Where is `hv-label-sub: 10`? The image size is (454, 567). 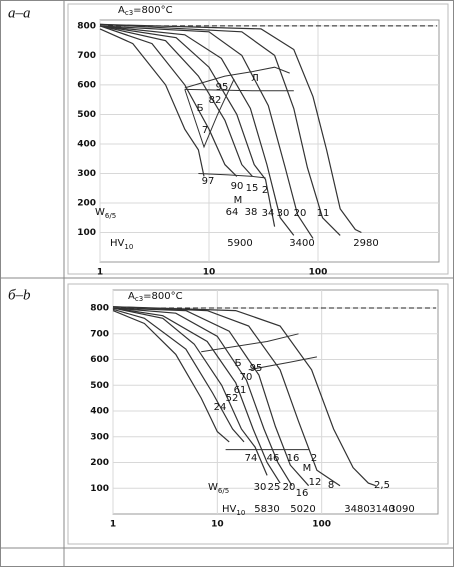 hv-label-sub: 10 is located at coordinates (128, 247).